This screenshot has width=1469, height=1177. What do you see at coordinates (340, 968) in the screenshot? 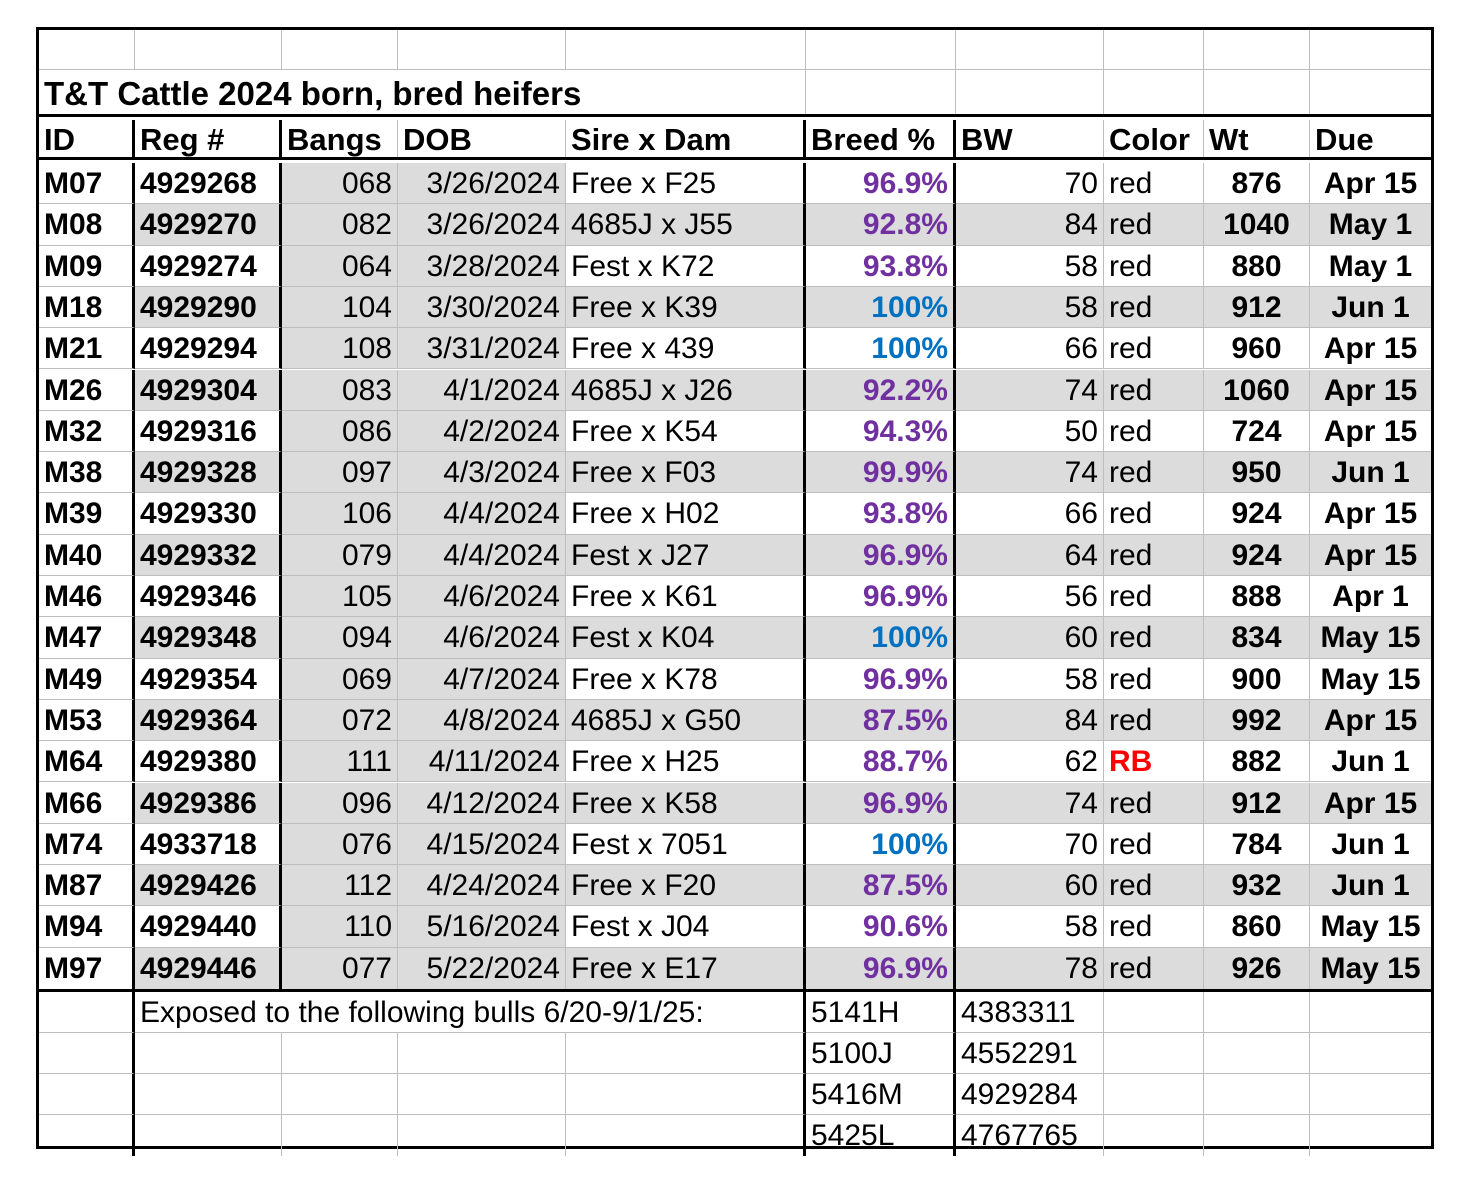
I see `cell-bangs: 077` at bounding box center [340, 968].